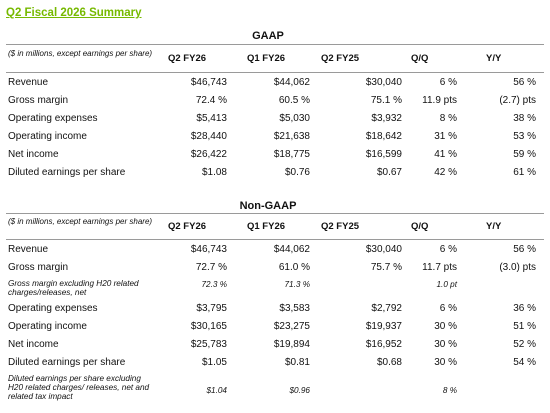 The width and height of the screenshot is (550, 413). What do you see at coordinates (214, 172) in the screenshot?
I see `cell-value: $1.08` at bounding box center [214, 172].